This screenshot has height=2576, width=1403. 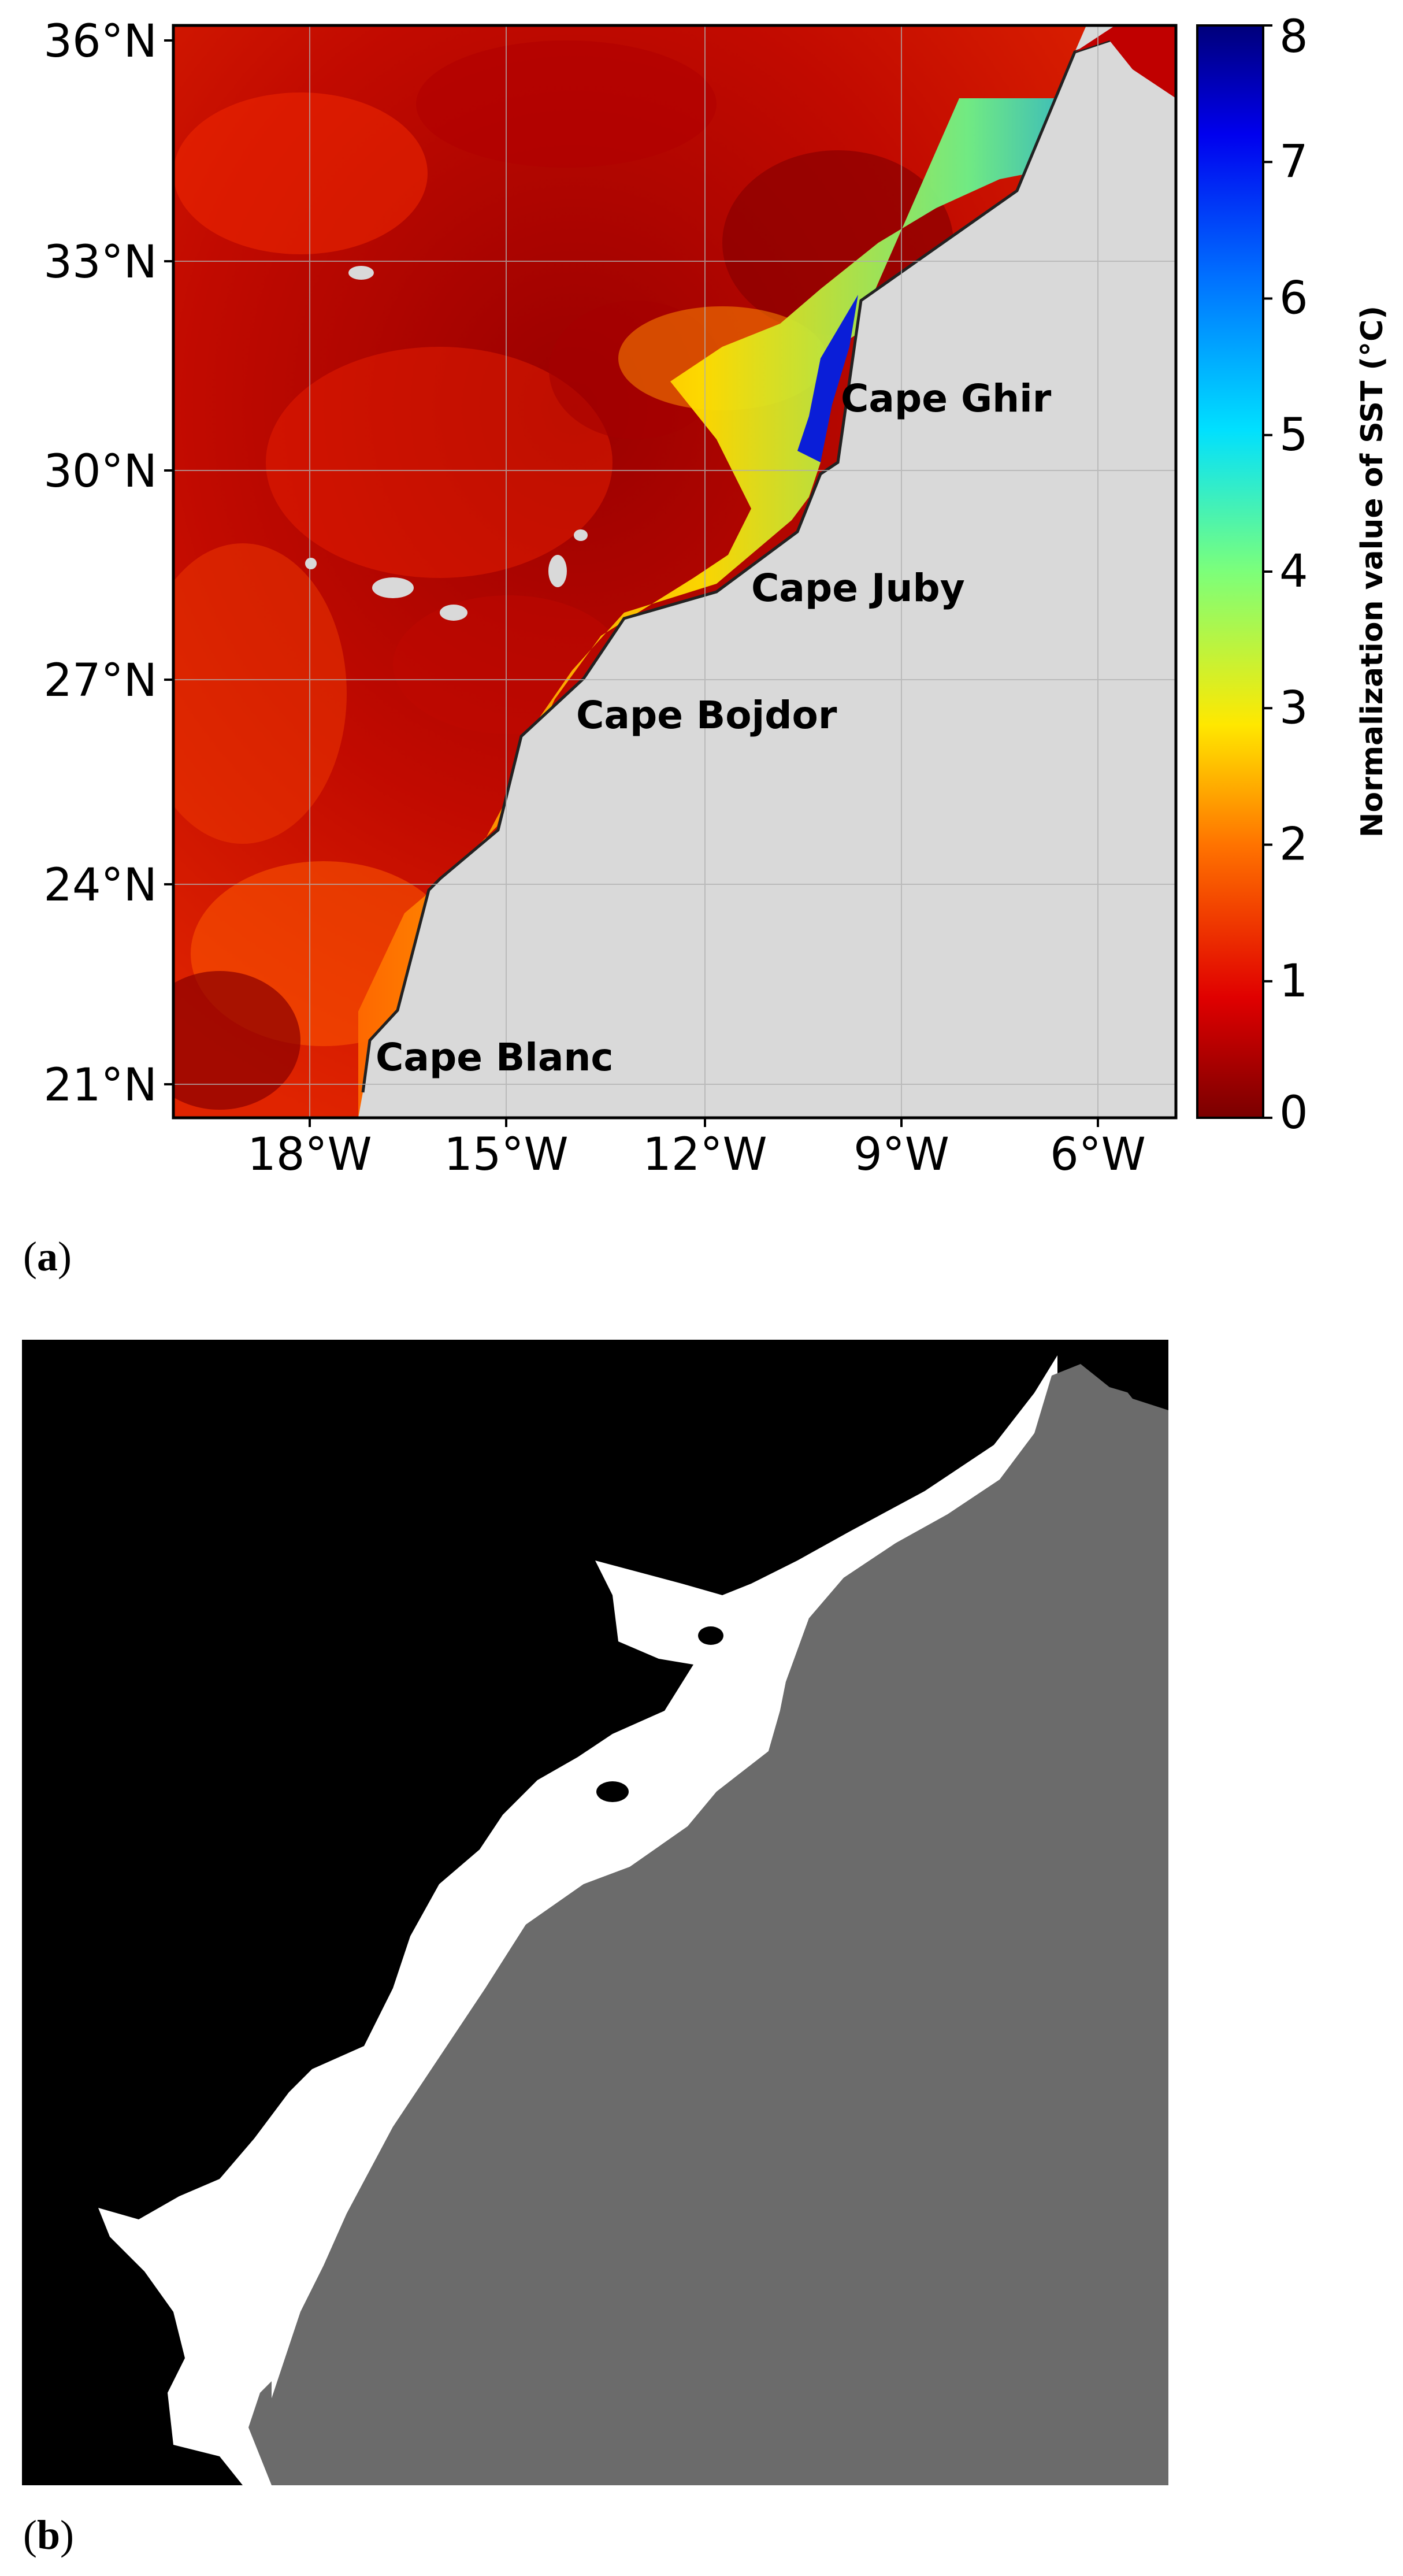 I want to click on colorbar-tick-label: 7, so click(x=1293, y=162).